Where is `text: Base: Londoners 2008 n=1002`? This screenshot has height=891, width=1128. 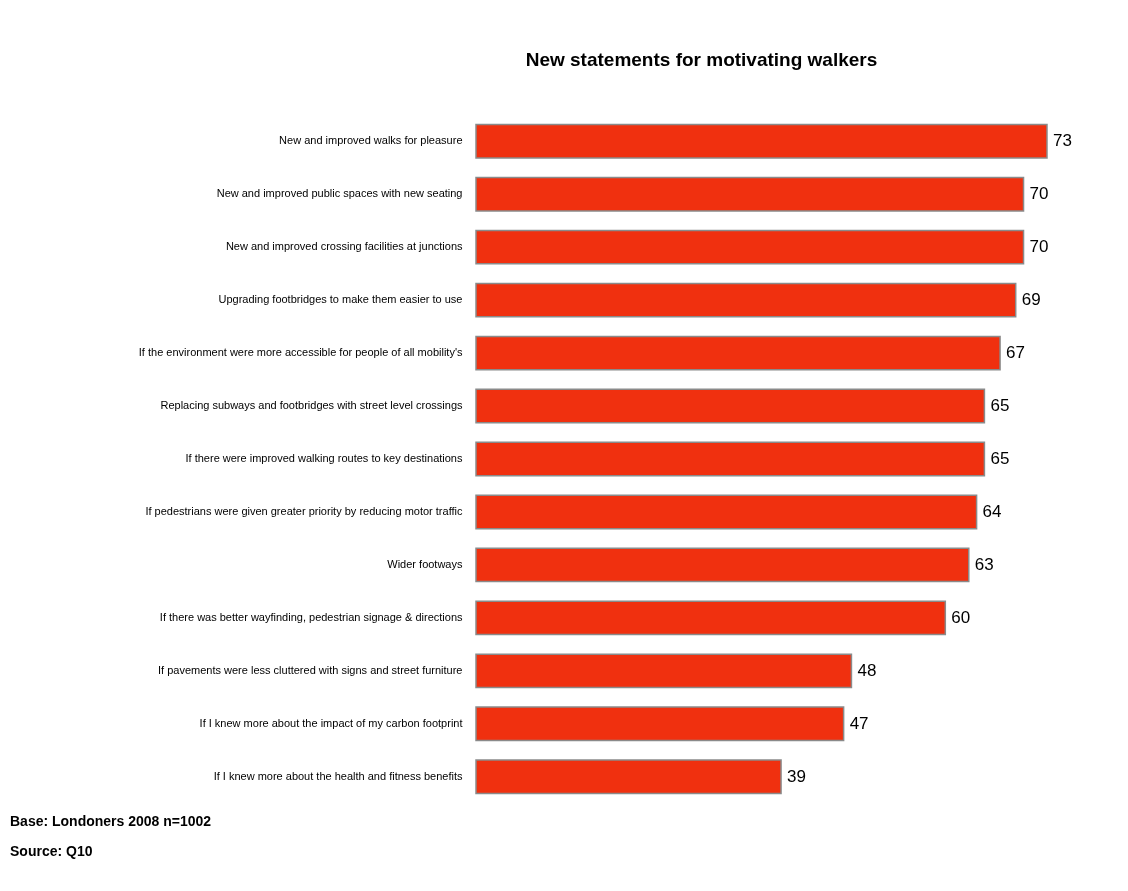 text: Base: Londoners 2008 n=1002 is located at coordinates (111, 821).